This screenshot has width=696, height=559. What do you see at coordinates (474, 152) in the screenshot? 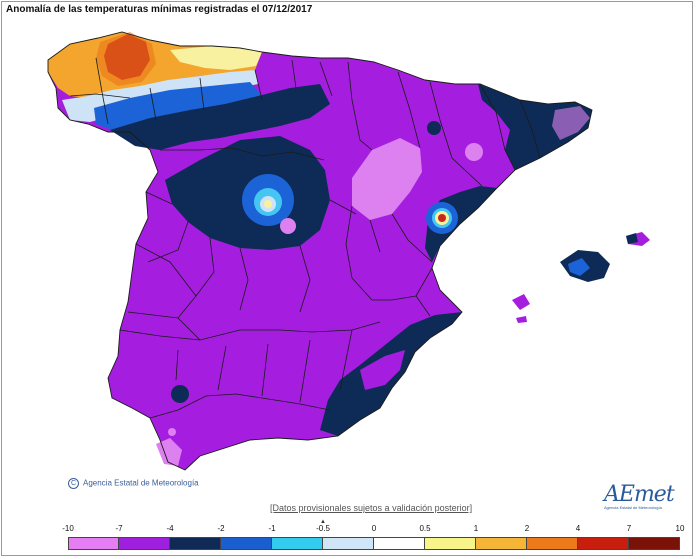
I see `north-light-violet-spot` at bounding box center [474, 152].